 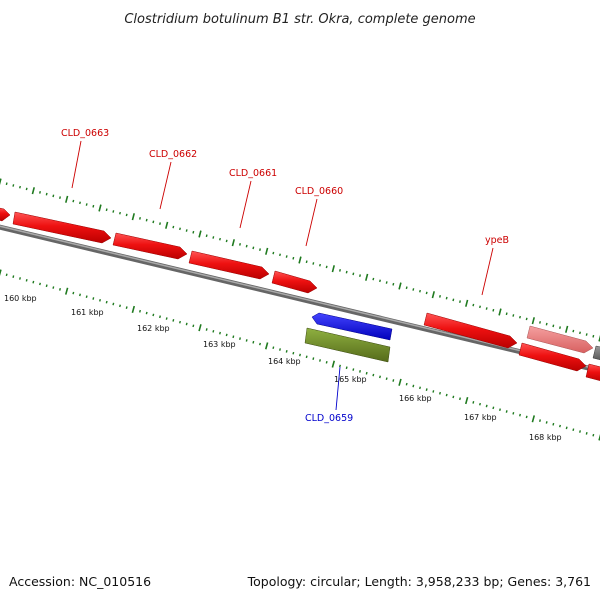 What do you see at coordinates (319, 191) in the screenshot?
I see `gene-label: CLD_0660` at bounding box center [319, 191].